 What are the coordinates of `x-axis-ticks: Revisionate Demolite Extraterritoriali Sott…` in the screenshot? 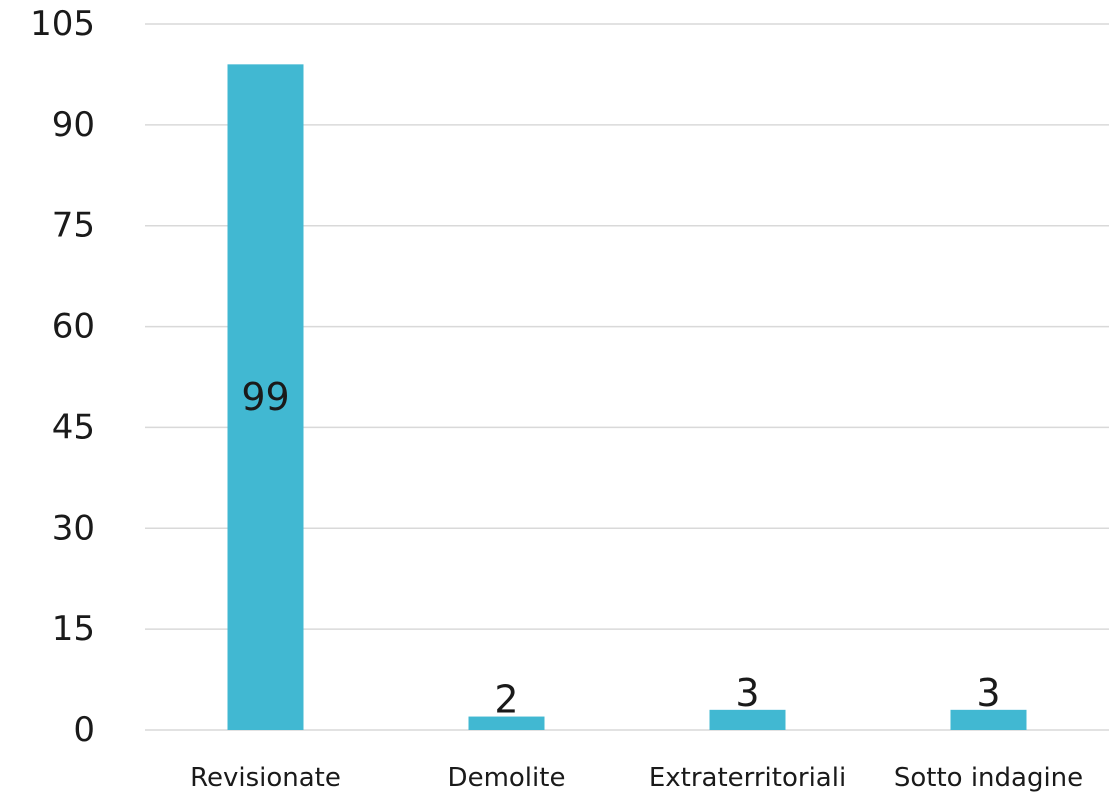 It's located at (636, 778).